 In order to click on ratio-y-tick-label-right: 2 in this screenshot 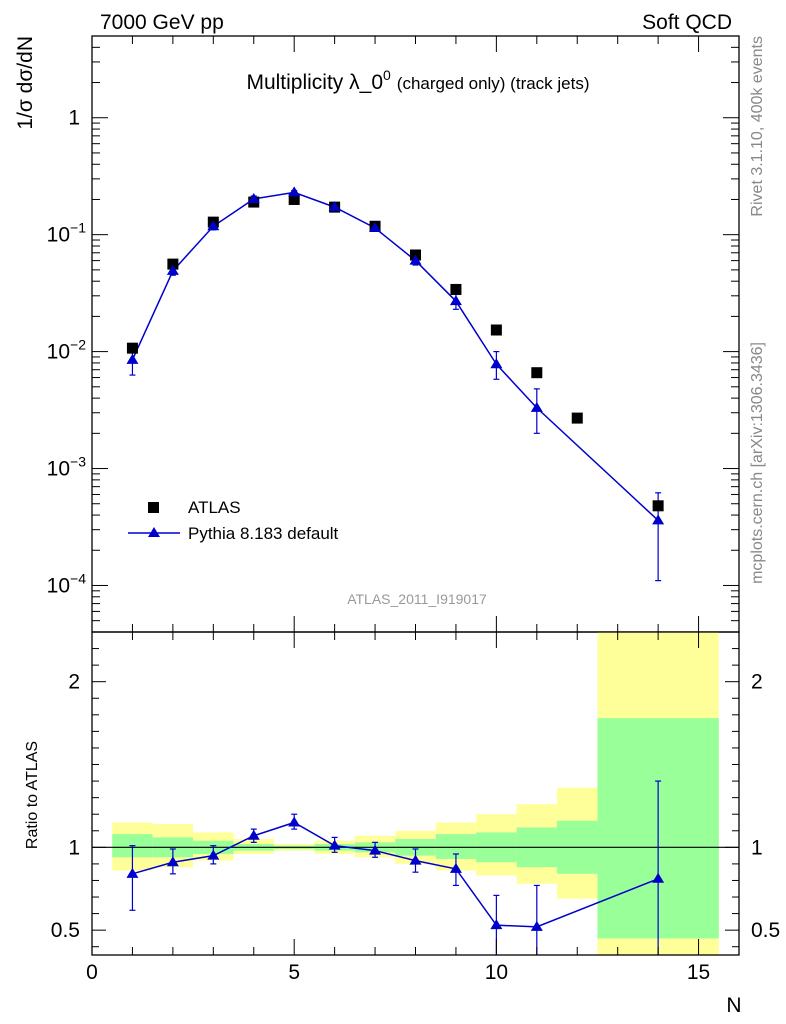, I will do `click(757, 682)`.